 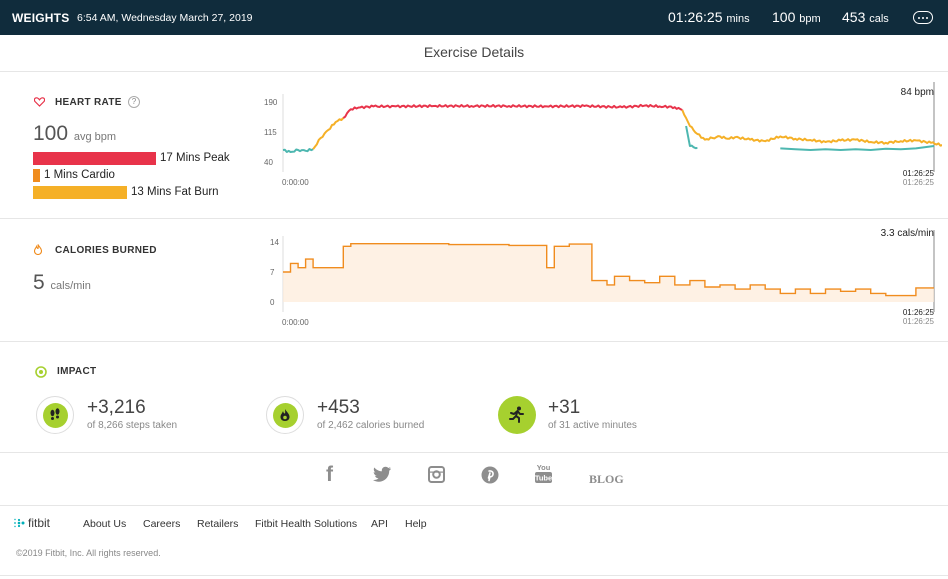 What do you see at coordinates (923, 17) in the screenshot?
I see `more-options-icon` at bounding box center [923, 17].